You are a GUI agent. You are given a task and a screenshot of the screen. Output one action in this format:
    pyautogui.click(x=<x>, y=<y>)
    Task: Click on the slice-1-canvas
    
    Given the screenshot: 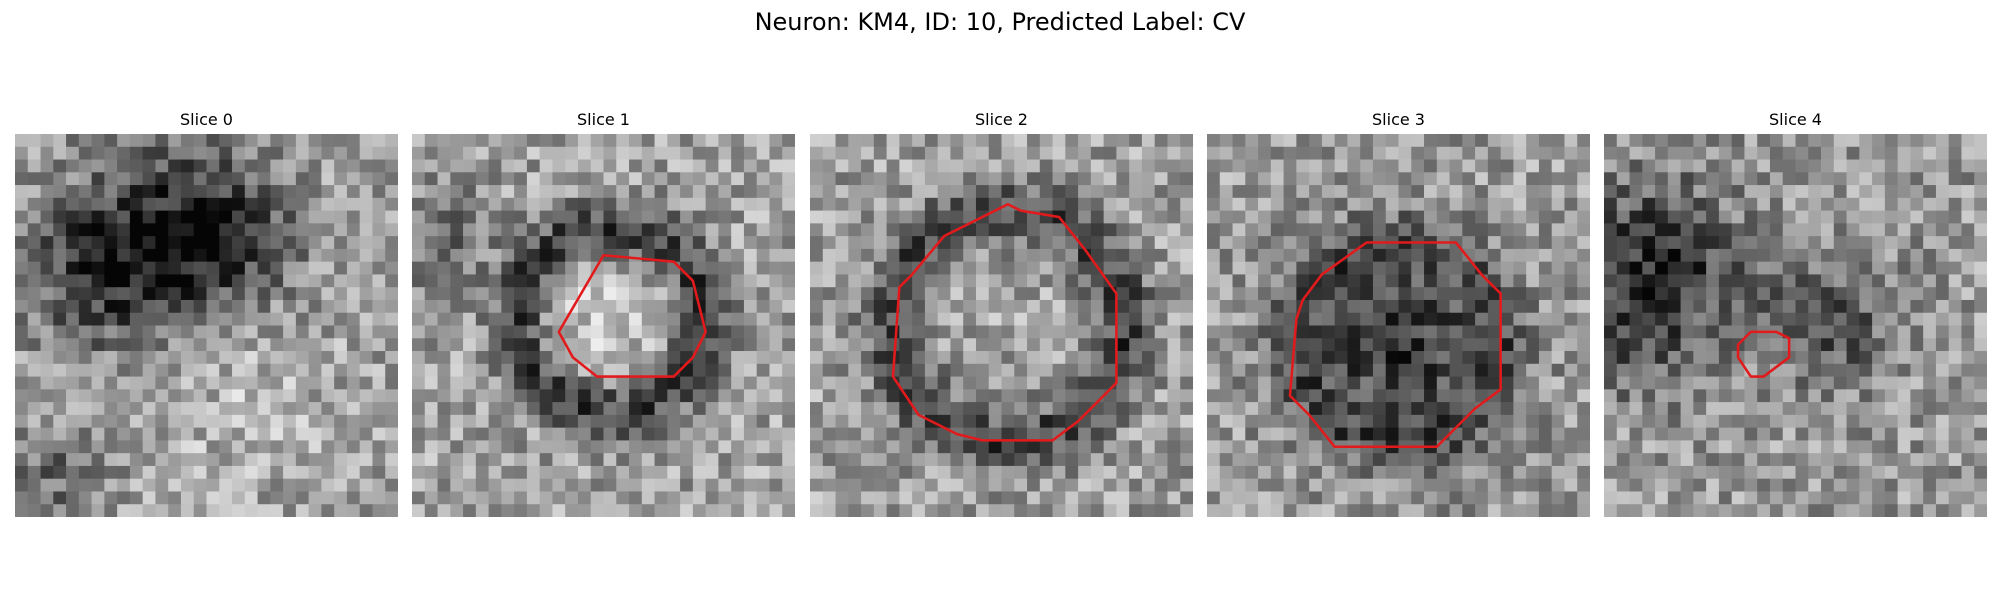 What is the action you would take?
    pyautogui.click(x=603, y=325)
    